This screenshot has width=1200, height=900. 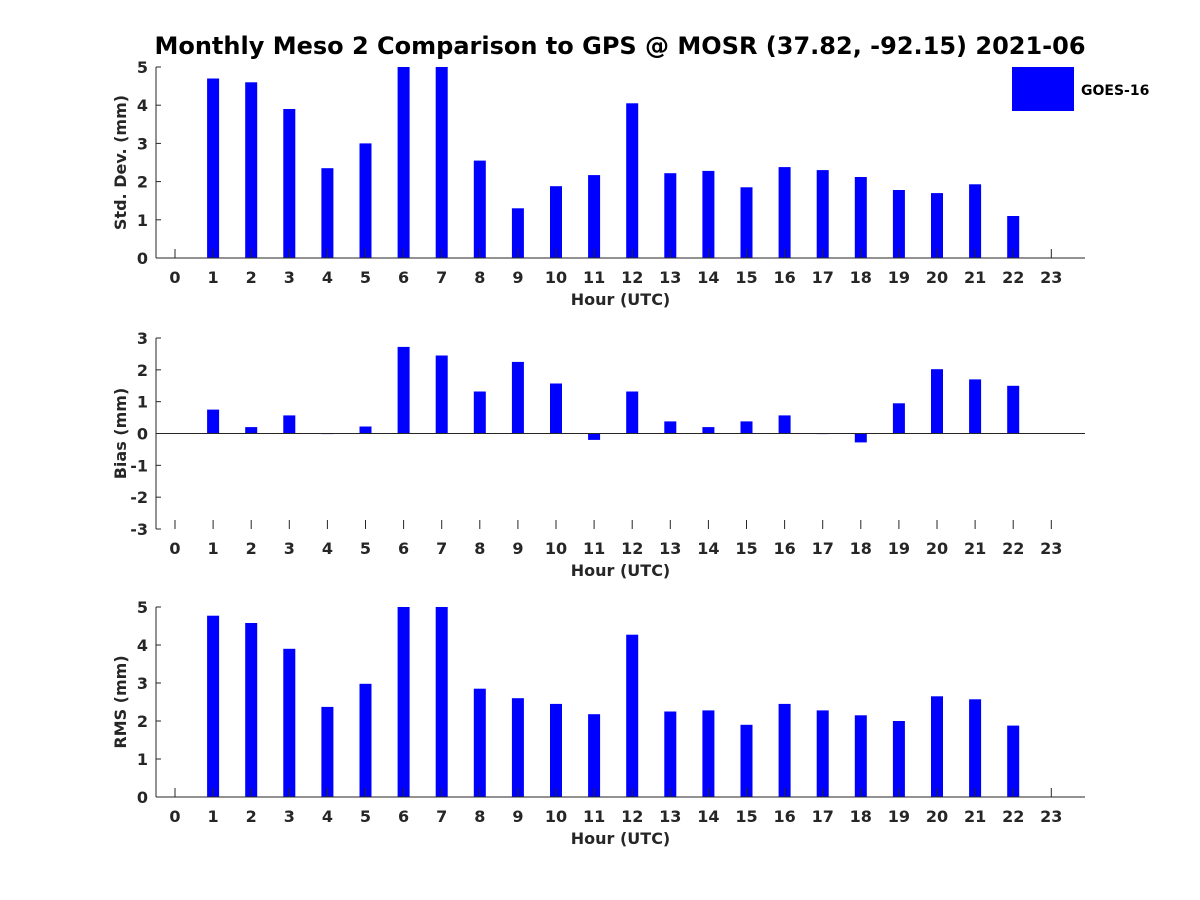 What do you see at coordinates (142, 338) in the screenshot?
I see `bias-y-tick-label: 3` at bounding box center [142, 338].